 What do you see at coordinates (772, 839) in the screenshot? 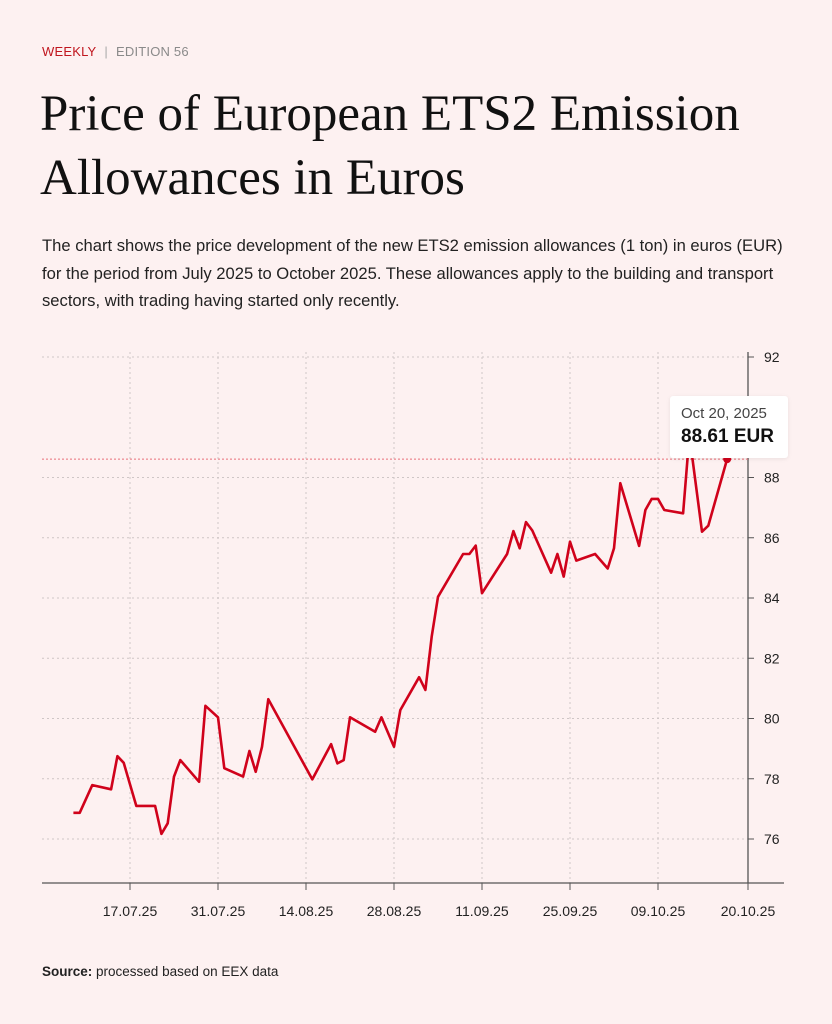
I see `y-tick-label: 76` at bounding box center [772, 839].